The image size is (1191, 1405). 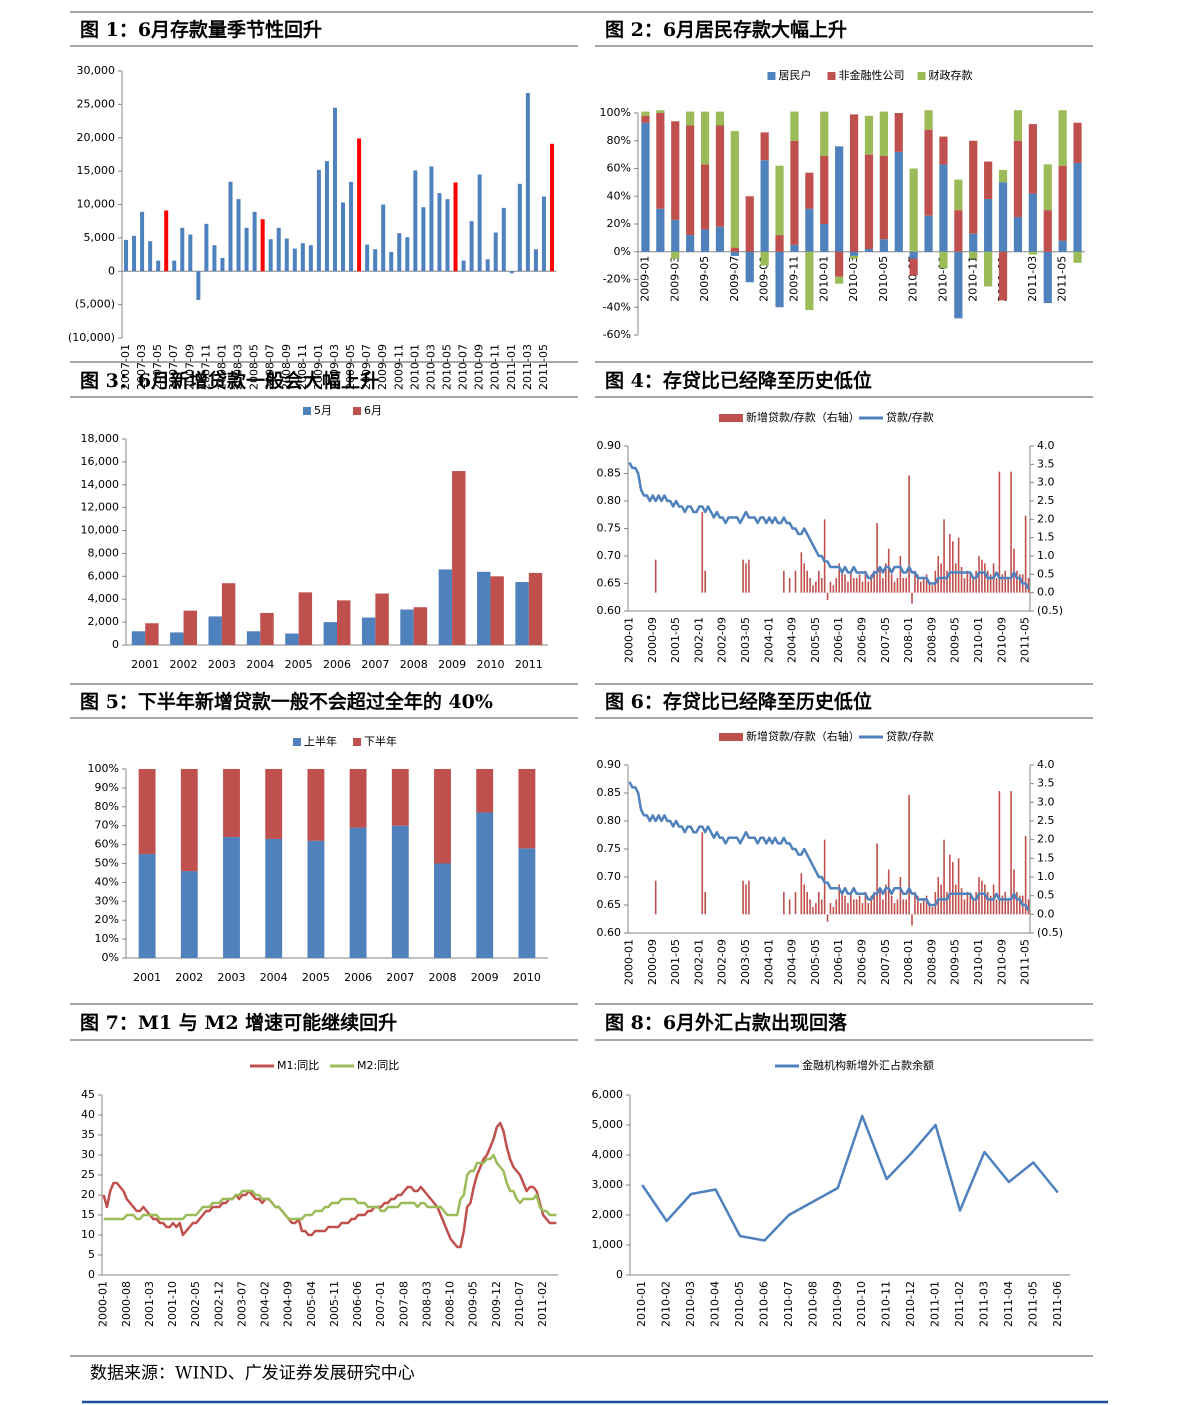 I want to click on y2-tick-label: 0.0, so click(x=1046, y=913).